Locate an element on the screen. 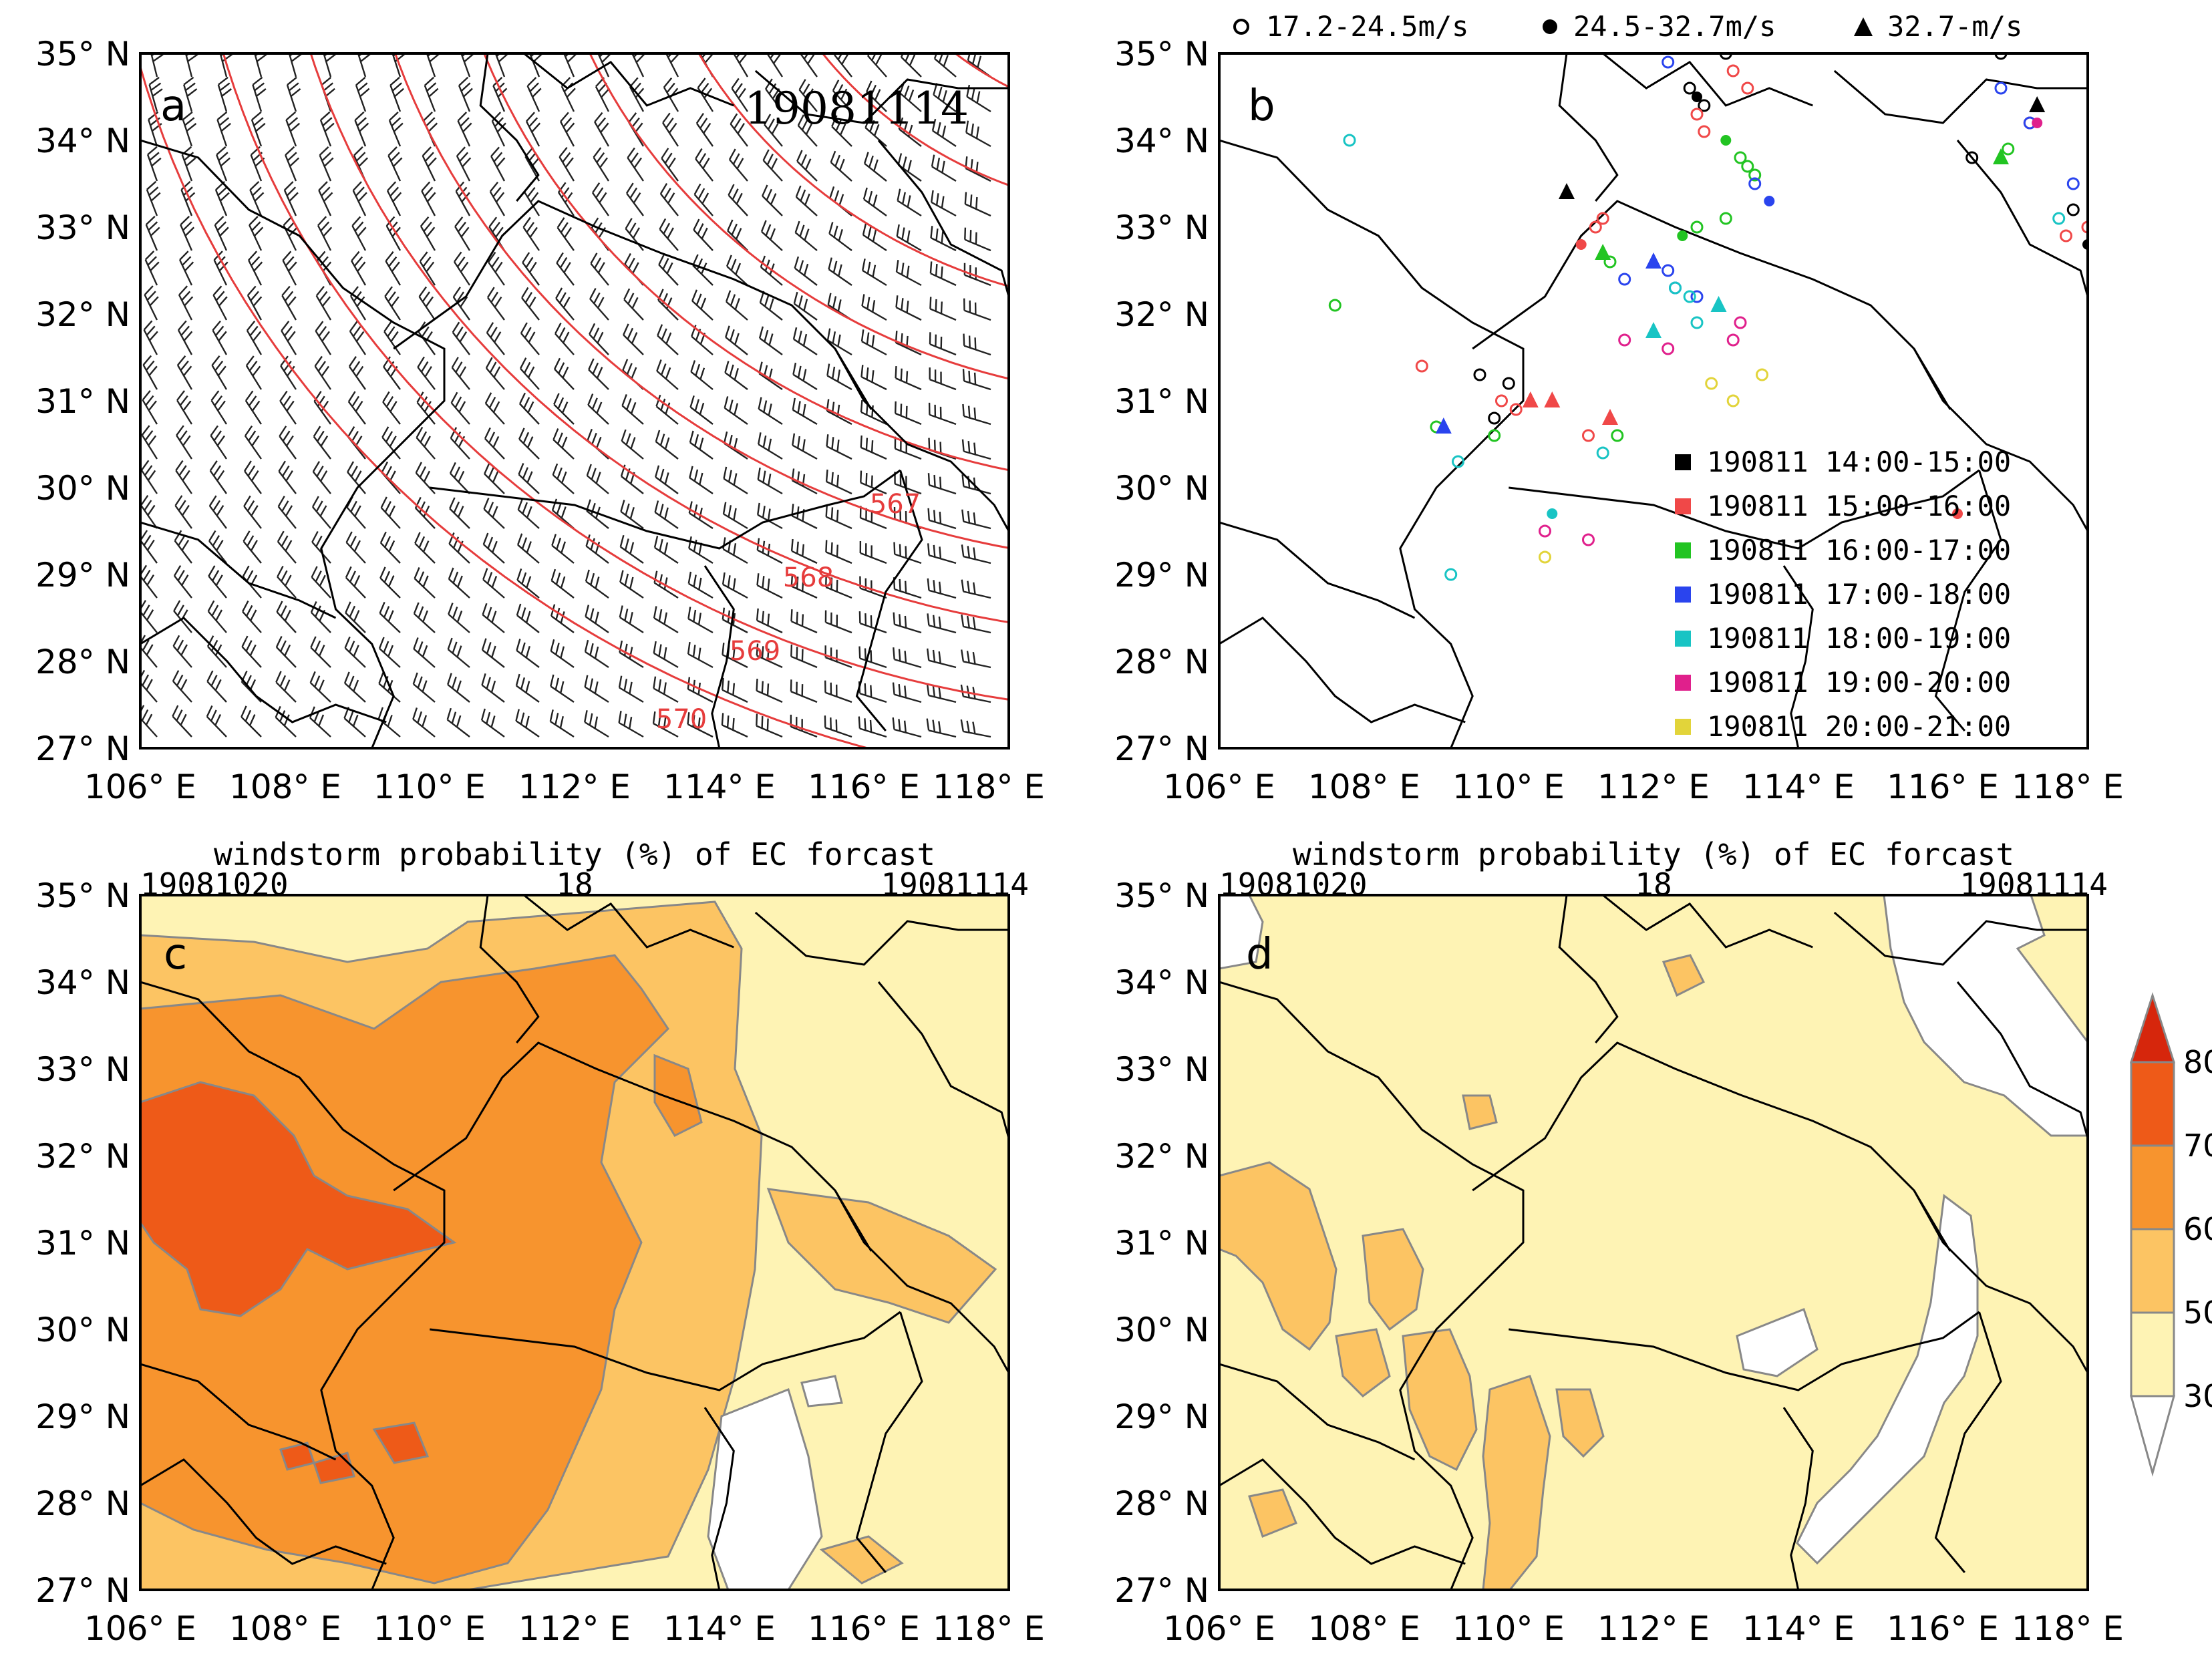 The image size is (2212, 1662). lat-label: 32° N is located at coordinates (1161, 1156).